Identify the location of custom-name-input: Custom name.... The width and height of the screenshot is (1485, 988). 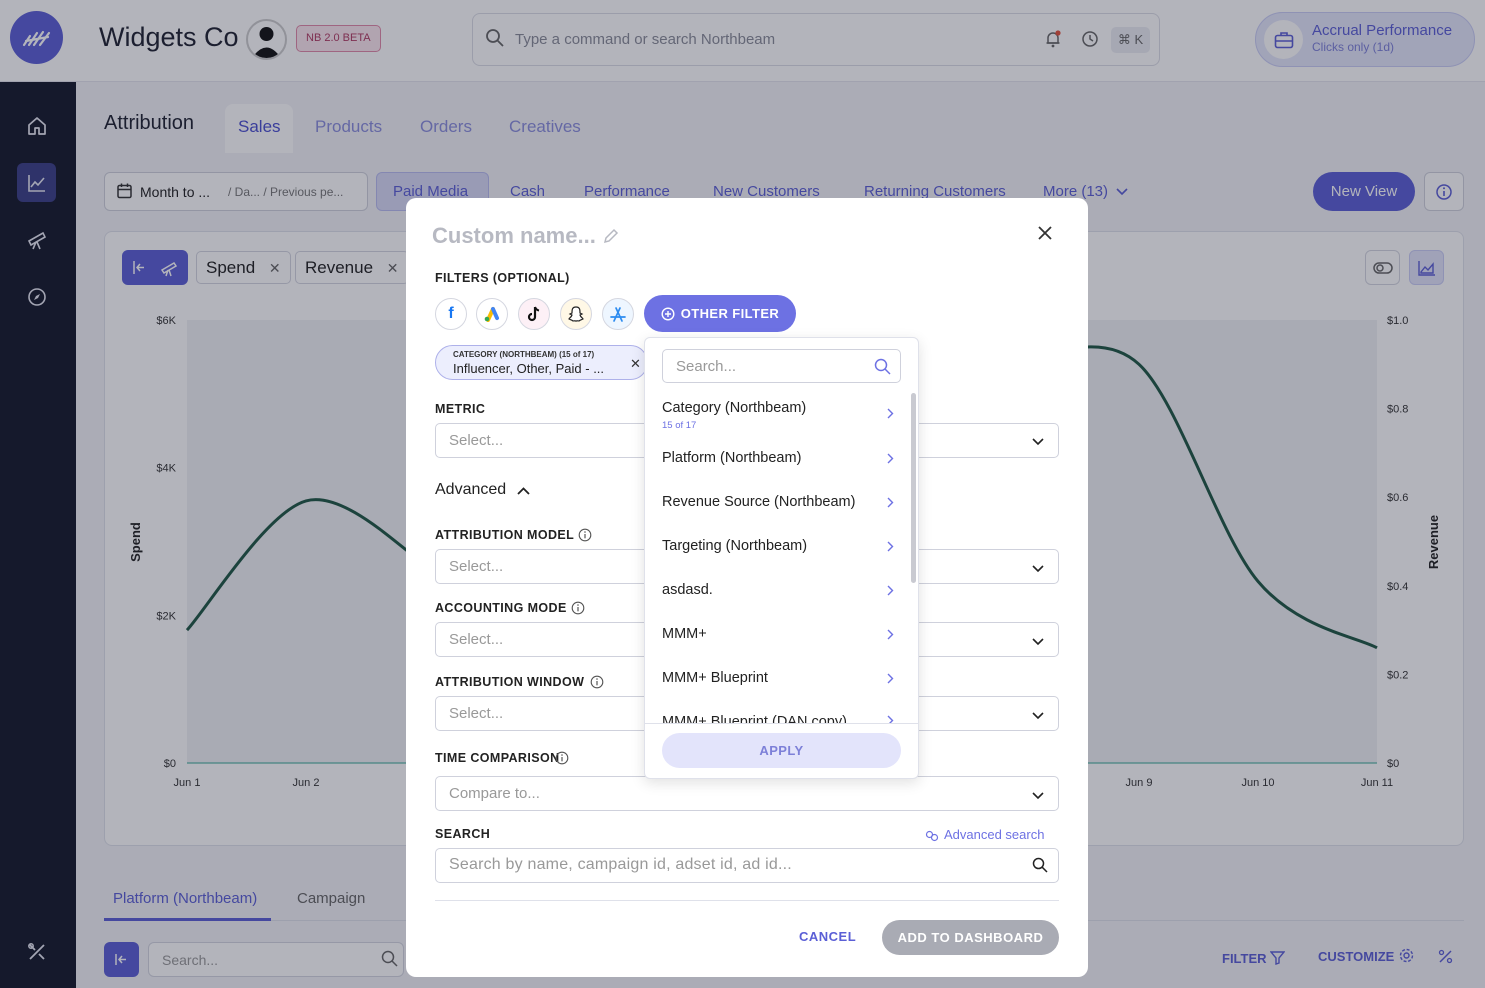
(514, 235).